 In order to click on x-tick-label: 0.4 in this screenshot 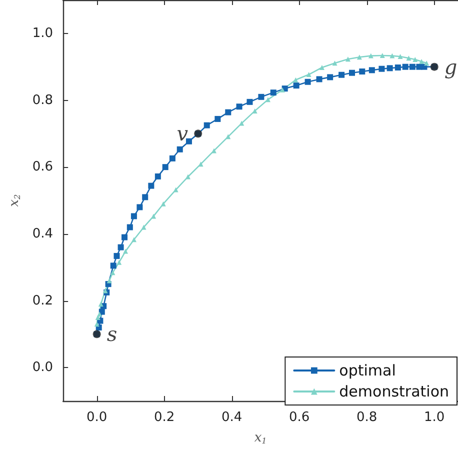, I will do `click(232, 417)`.